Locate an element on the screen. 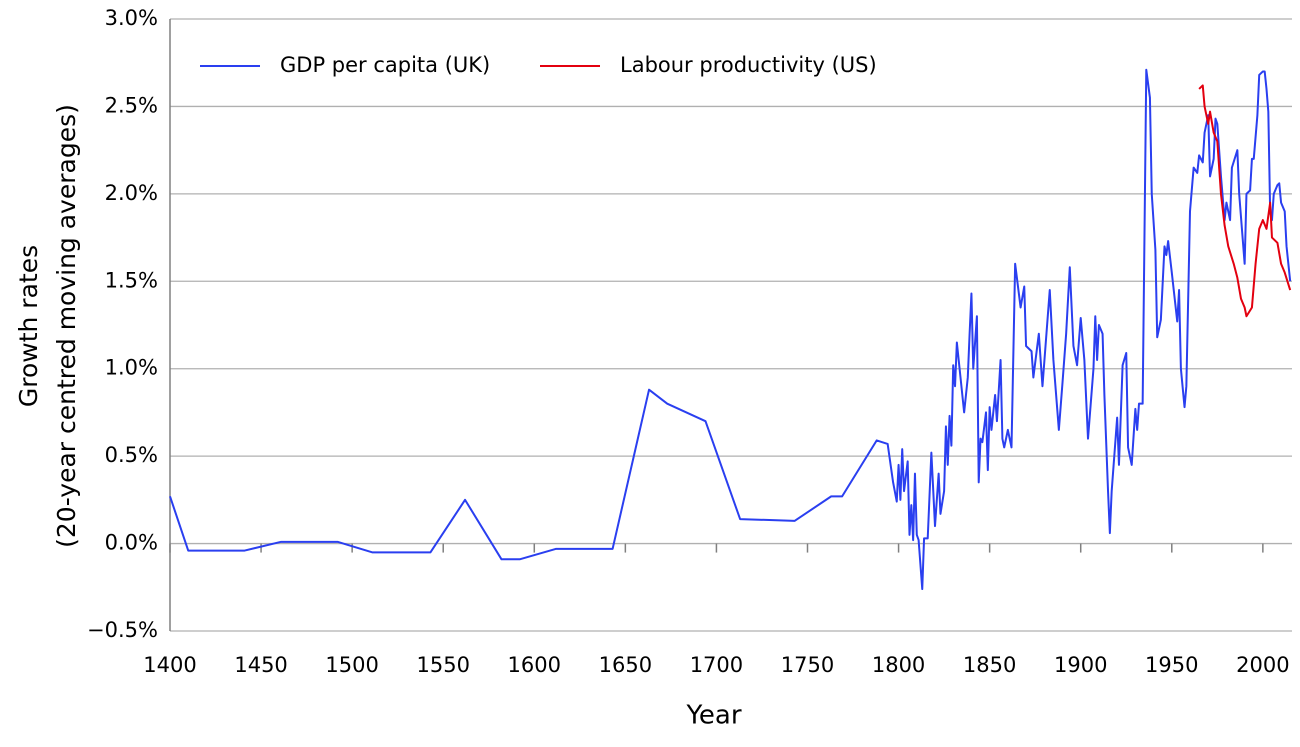 This screenshot has width=1300, height=747. x-tick-label: 1500 is located at coordinates (351, 665).